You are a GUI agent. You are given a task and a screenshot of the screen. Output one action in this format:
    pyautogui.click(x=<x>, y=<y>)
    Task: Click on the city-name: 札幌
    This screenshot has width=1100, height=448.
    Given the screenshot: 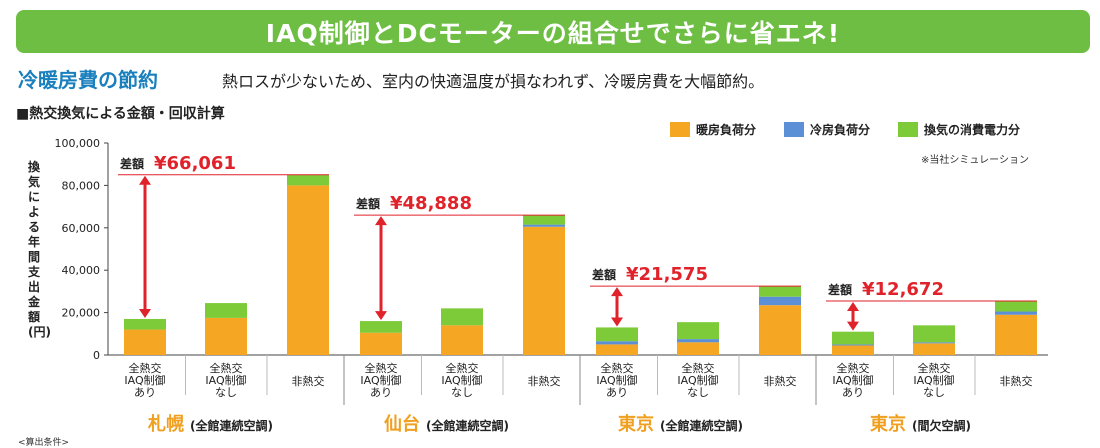 What is the action you would take?
    pyautogui.click(x=166, y=424)
    